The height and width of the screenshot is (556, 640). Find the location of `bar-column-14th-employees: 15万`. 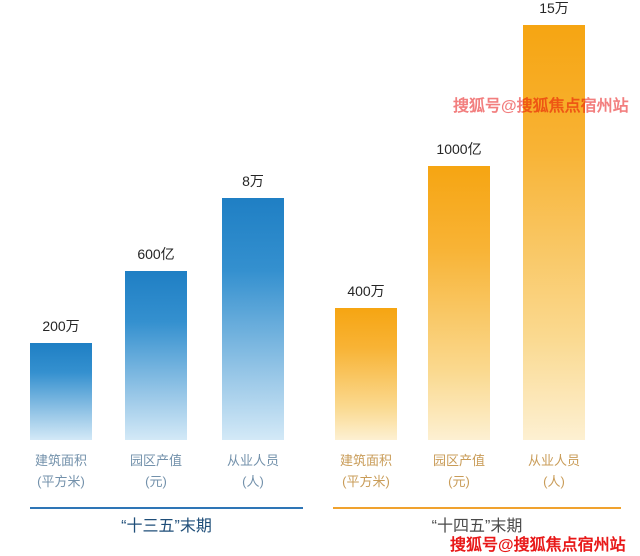

bar-column-14th-employees: 15万 is located at coordinates (554, 220).